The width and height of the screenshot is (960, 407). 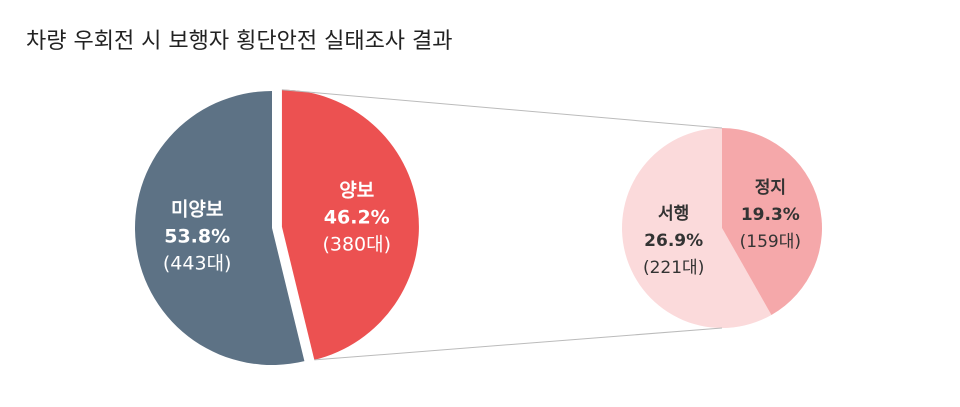 What do you see at coordinates (673, 241) in the screenshot?
I see `value-label: 26.9%` at bounding box center [673, 241].